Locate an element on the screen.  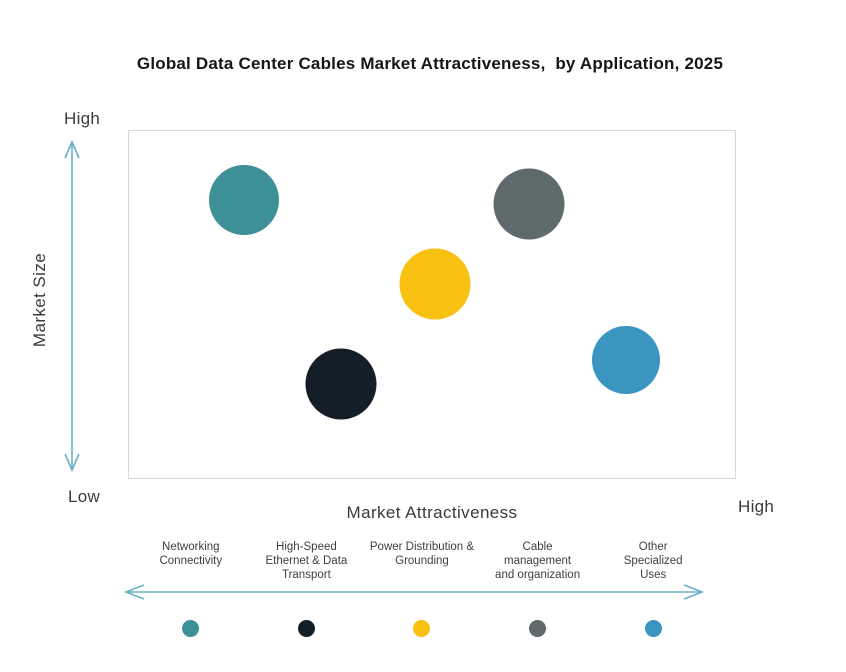
horizontal-double-arrow-icon is located at coordinates (414, 592).